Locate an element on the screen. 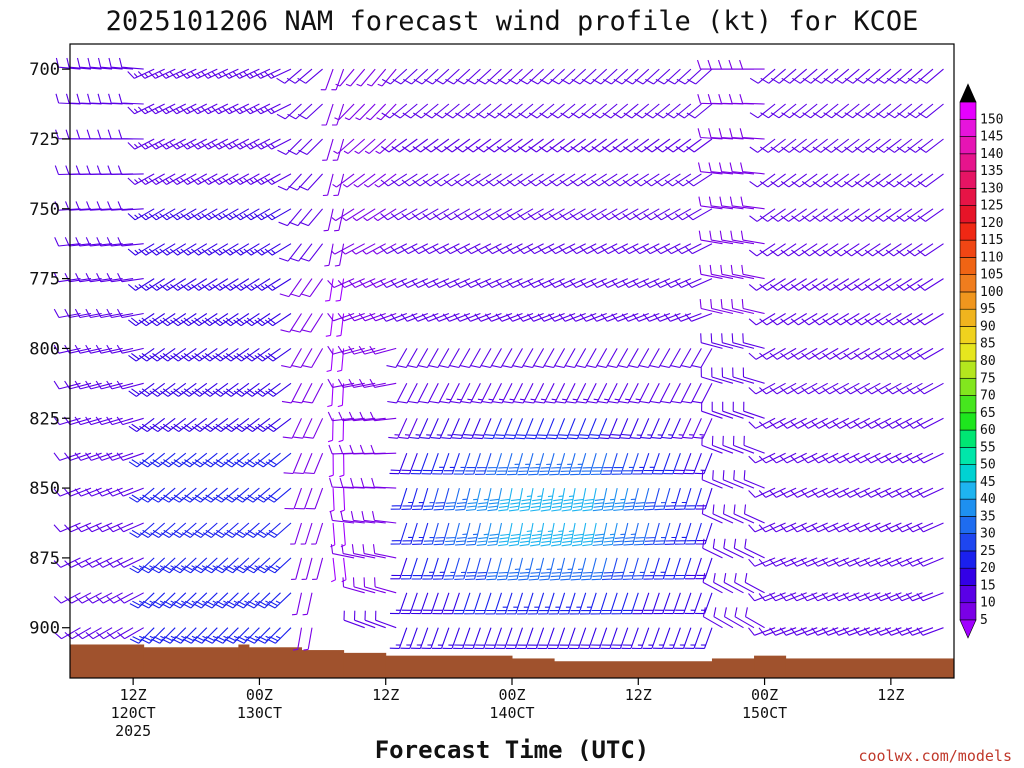 This screenshot has height=768, width=1024. colorbar-label: 105 is located at coordinates (991, 275).